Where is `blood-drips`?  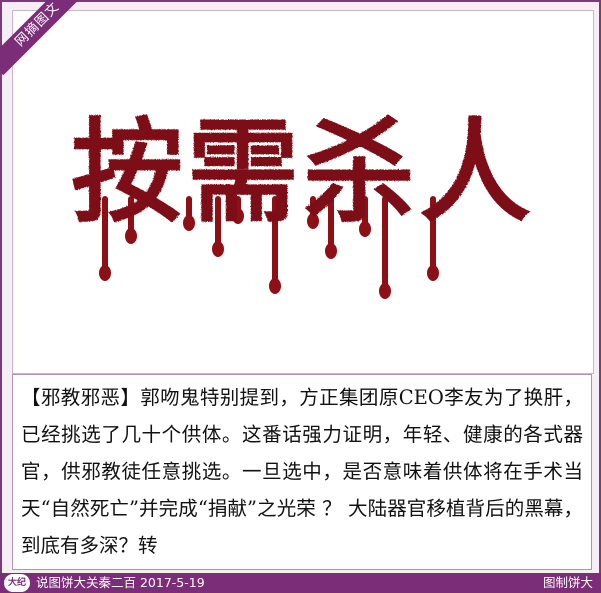
blood-drips is located at coordinates (269, 247).